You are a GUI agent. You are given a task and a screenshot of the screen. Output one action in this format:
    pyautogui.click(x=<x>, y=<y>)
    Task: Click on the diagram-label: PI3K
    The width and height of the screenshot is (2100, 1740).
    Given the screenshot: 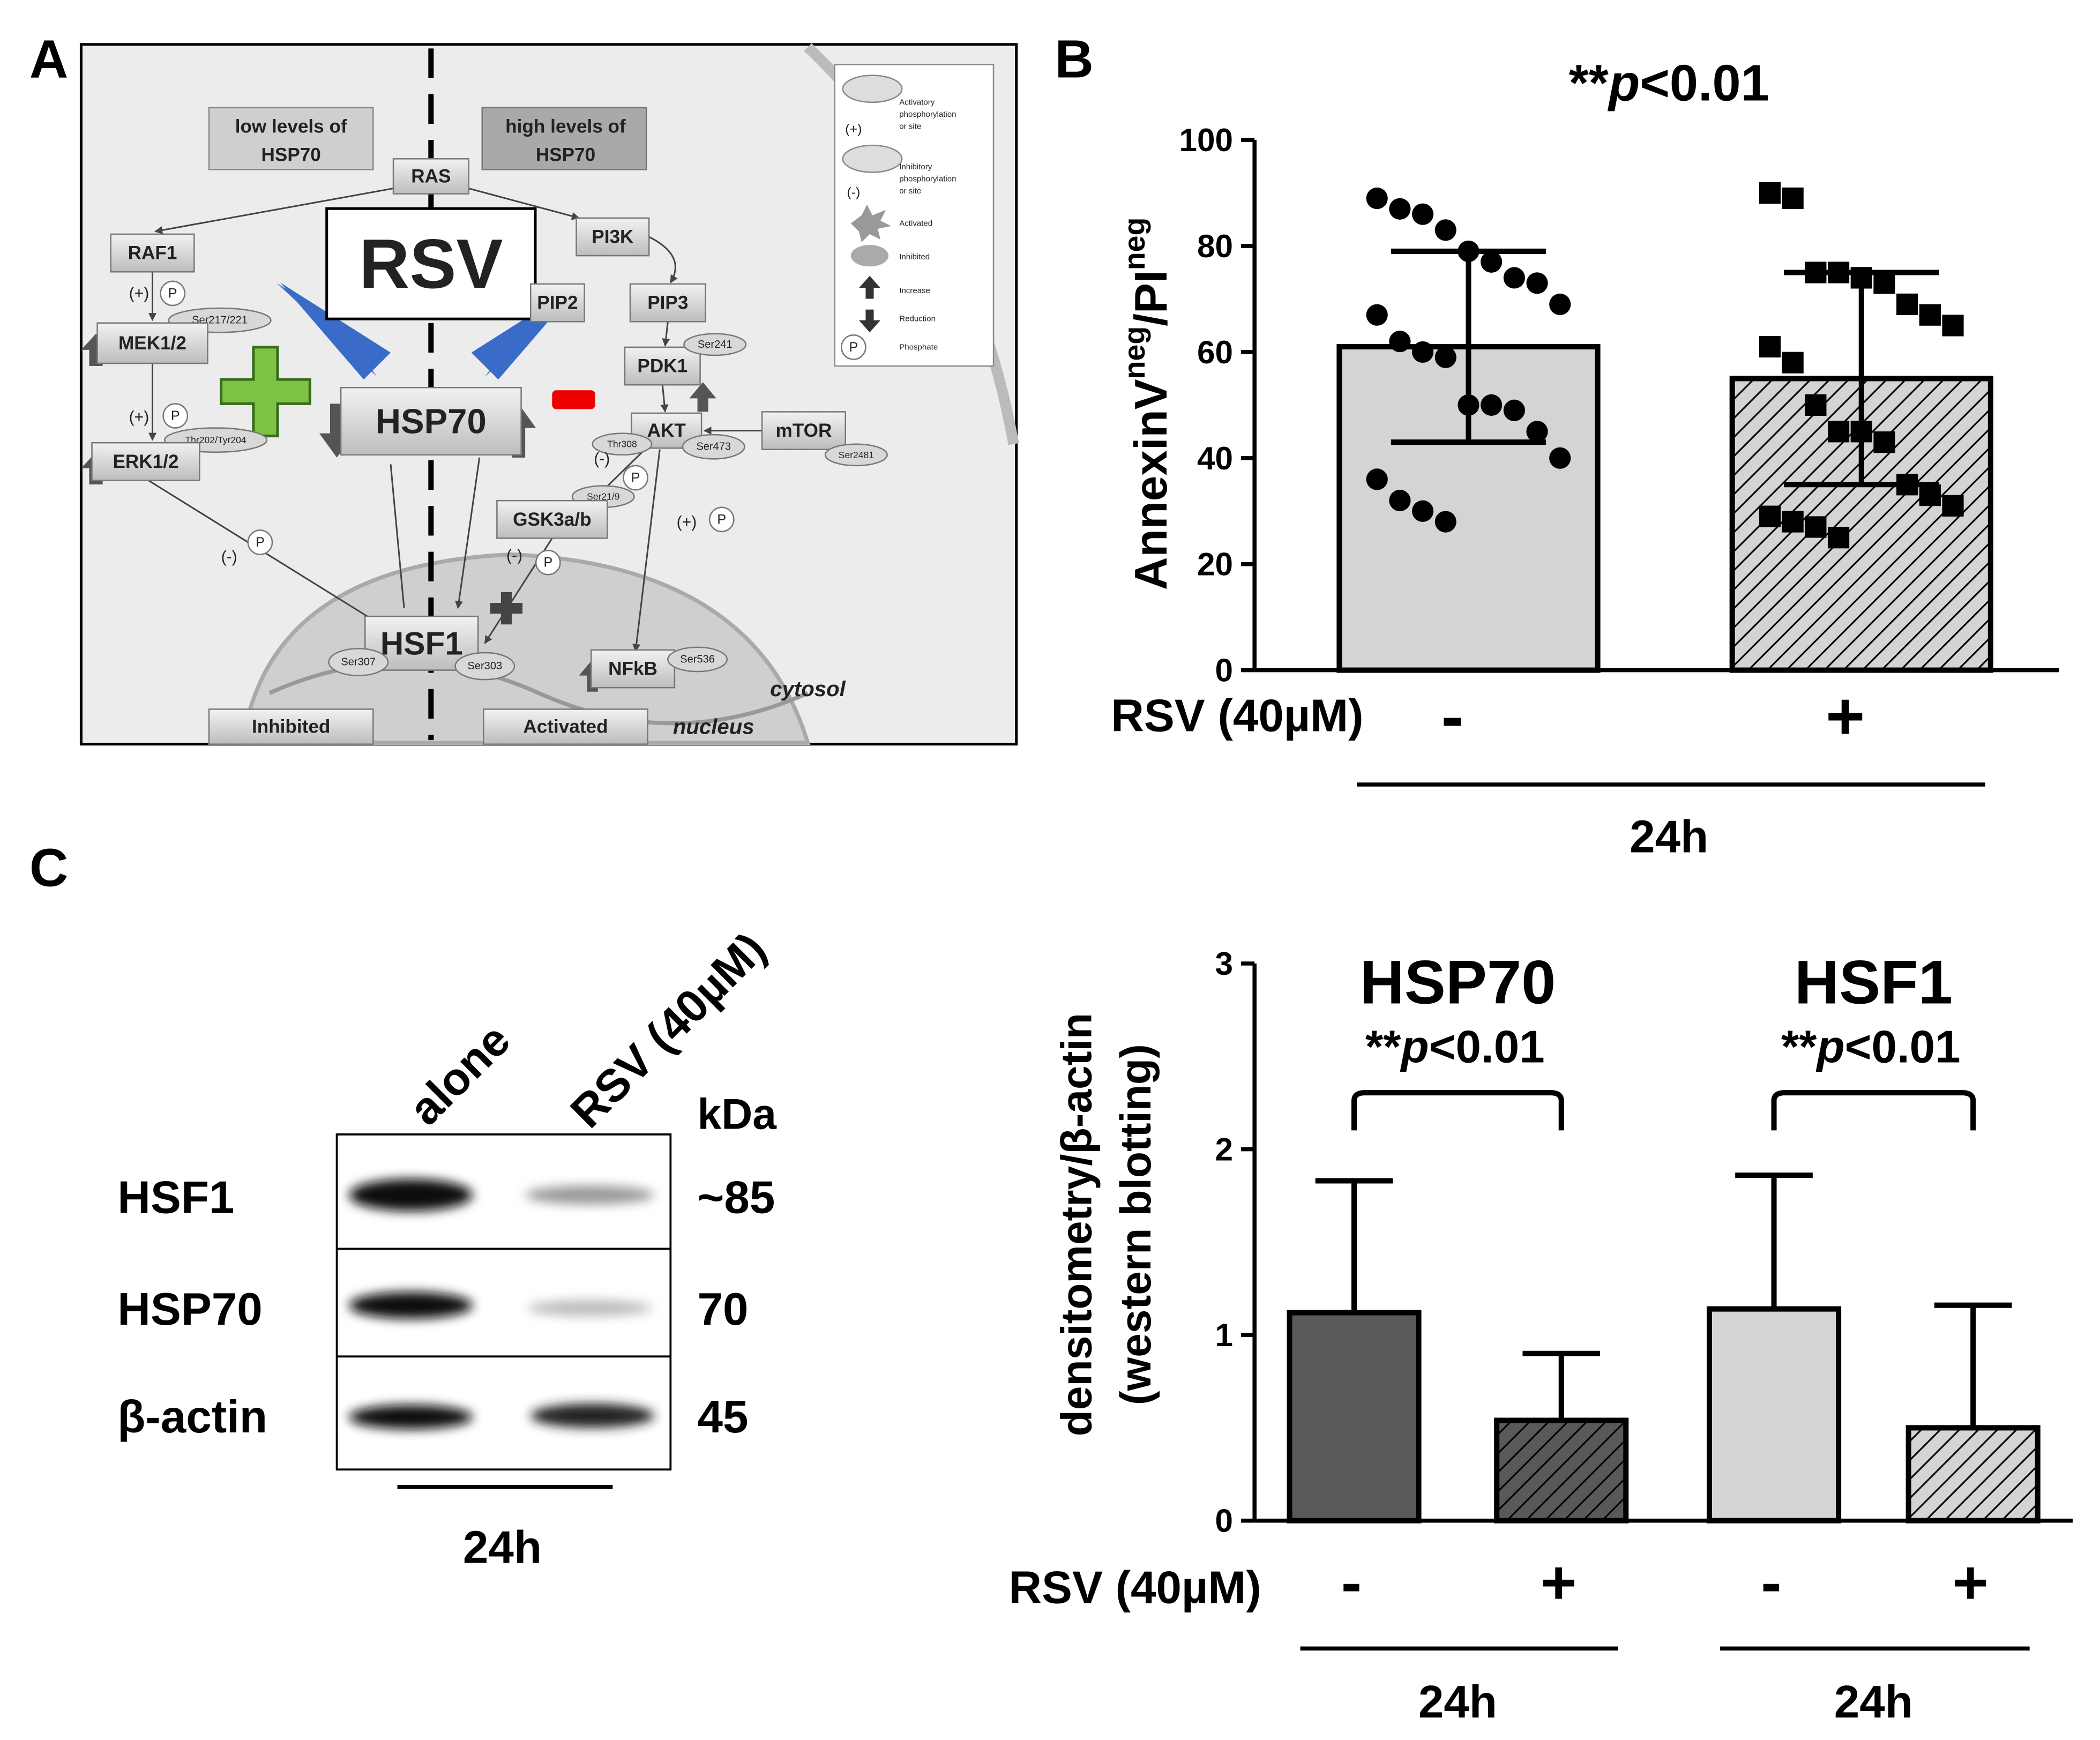 What is the action you would take?
    pyautogui.click(x=613, y=236)
    